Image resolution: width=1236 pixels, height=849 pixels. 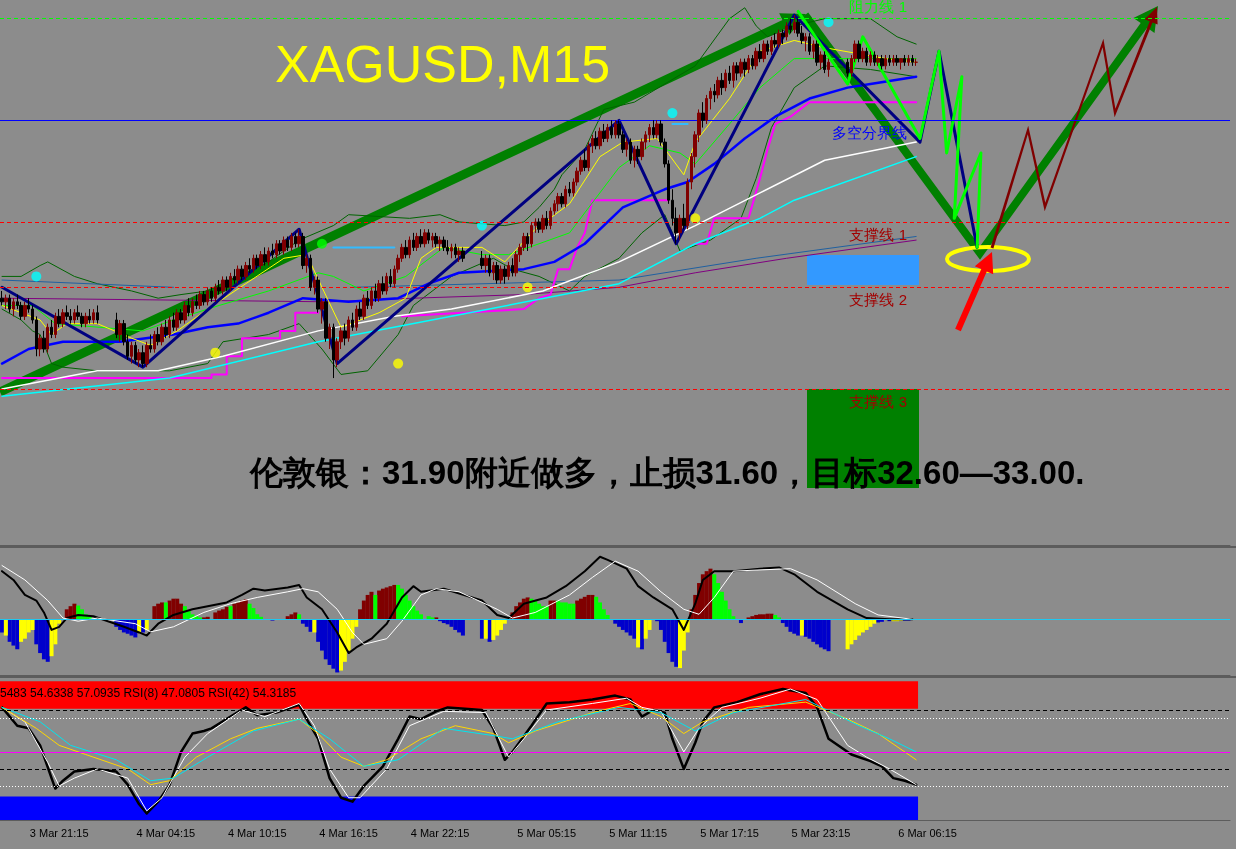 I want to click on x-tick-label: 5 Mar 23:15, so click(x=821, y=832).